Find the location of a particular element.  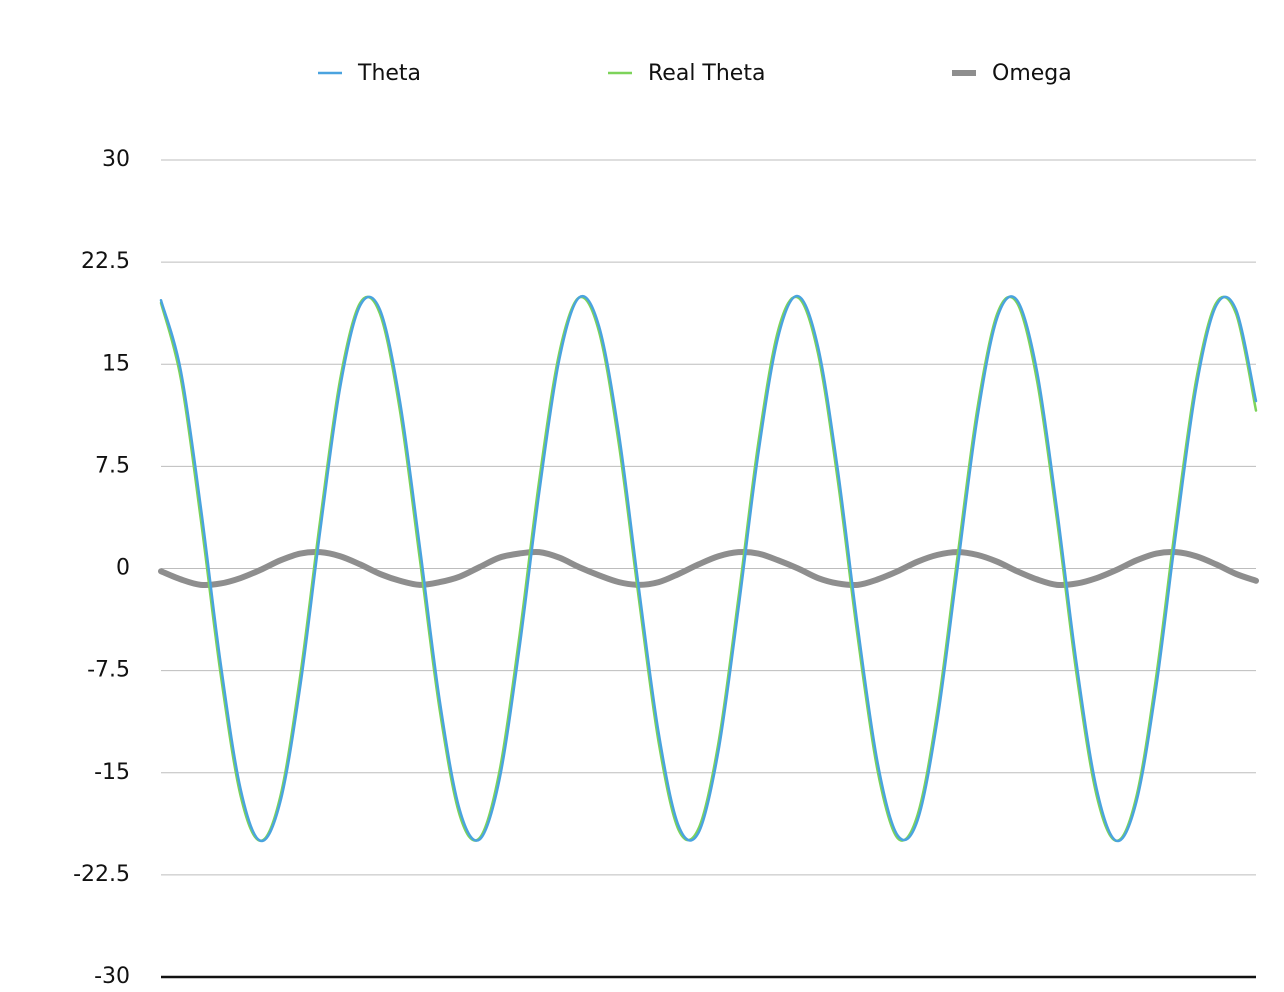

y-tick-label: -7.5 is located at coordinates (108, 670).